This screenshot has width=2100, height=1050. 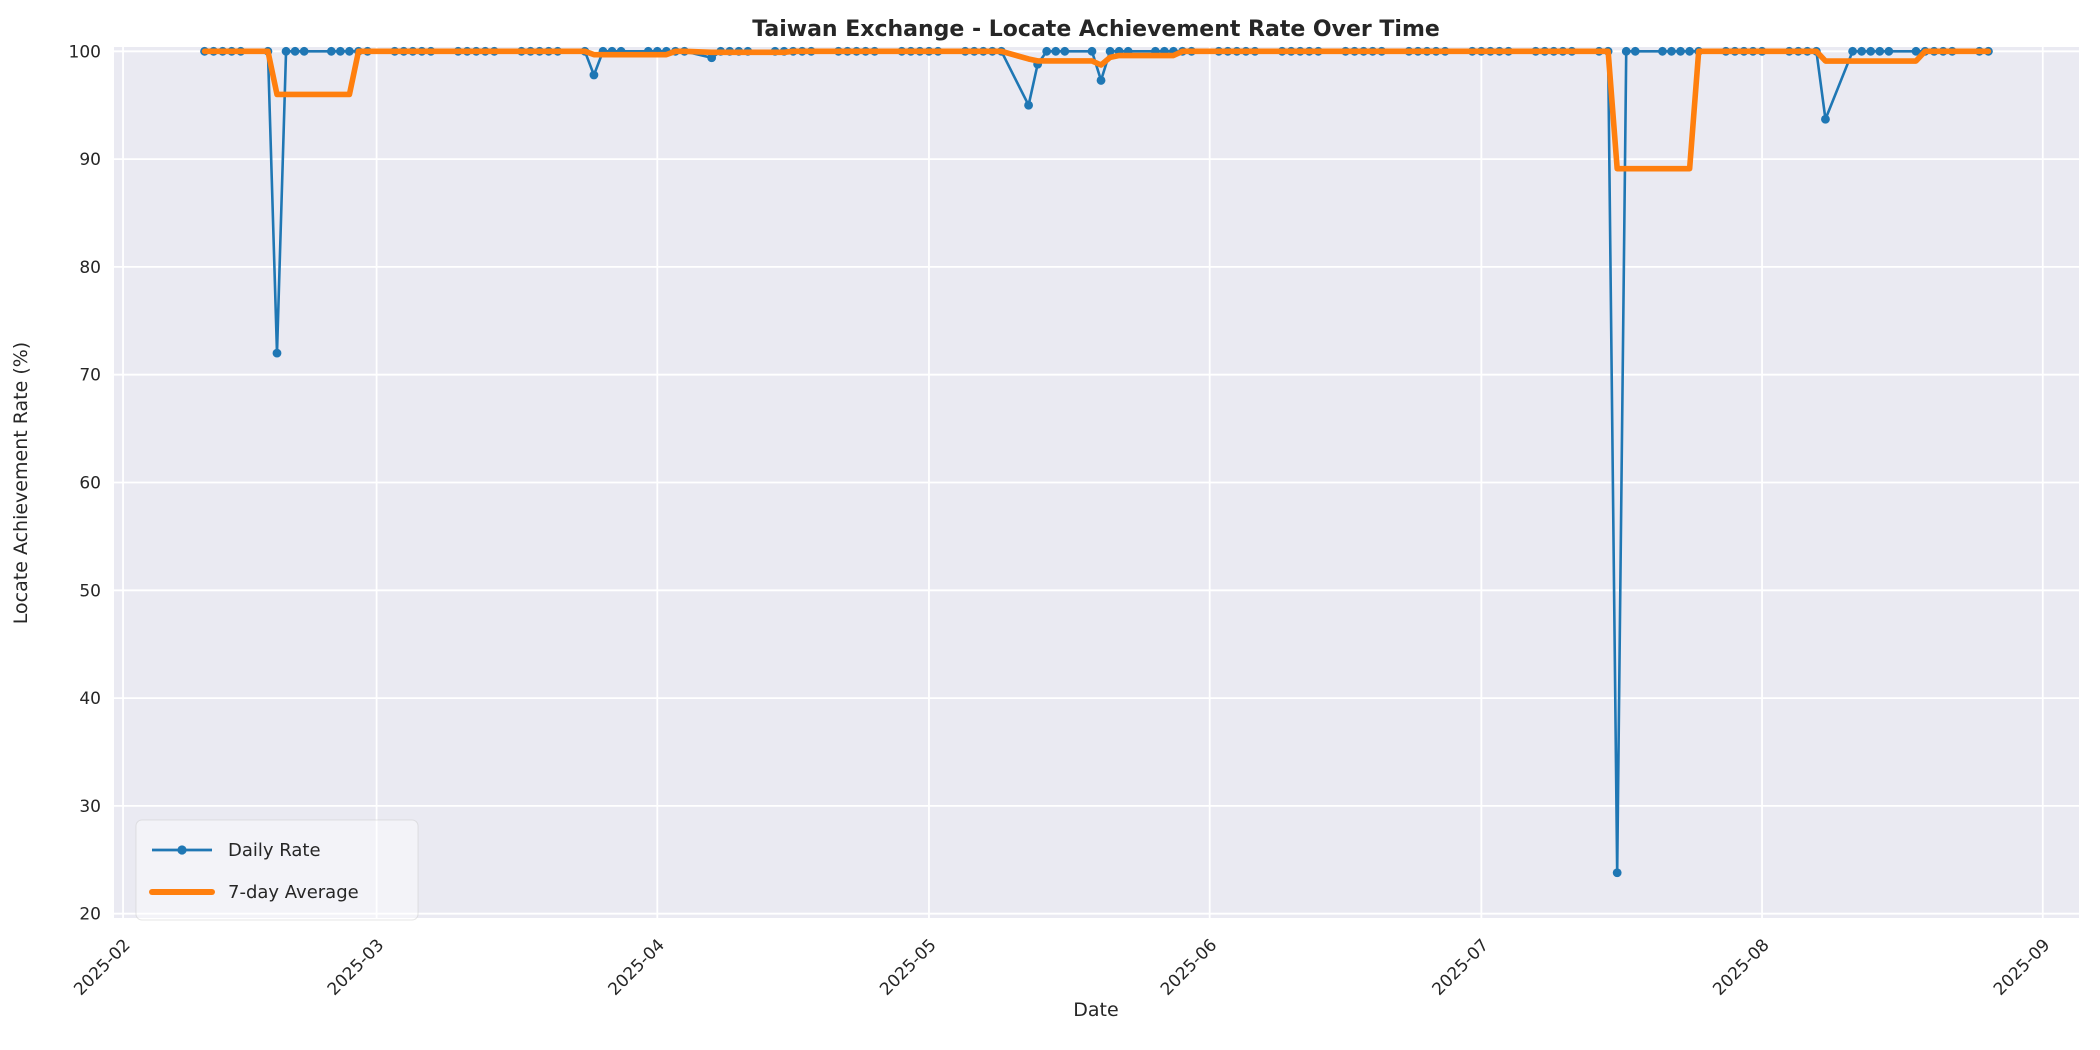 I want to click on y-tick-label: 100, so click(x=85, y=52).